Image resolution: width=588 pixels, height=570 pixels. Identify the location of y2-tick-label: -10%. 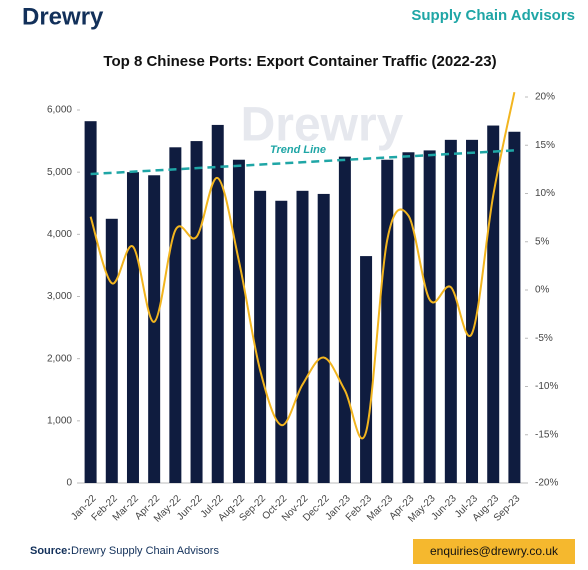
(546, 386).